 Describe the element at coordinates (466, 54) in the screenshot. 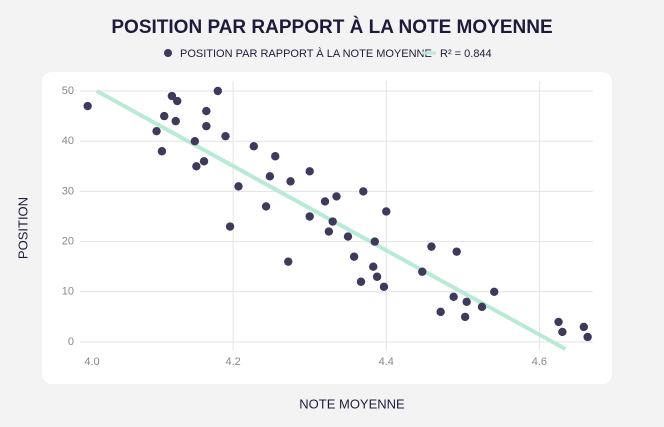

I see `legend-label: R² = 0.844` at that location.